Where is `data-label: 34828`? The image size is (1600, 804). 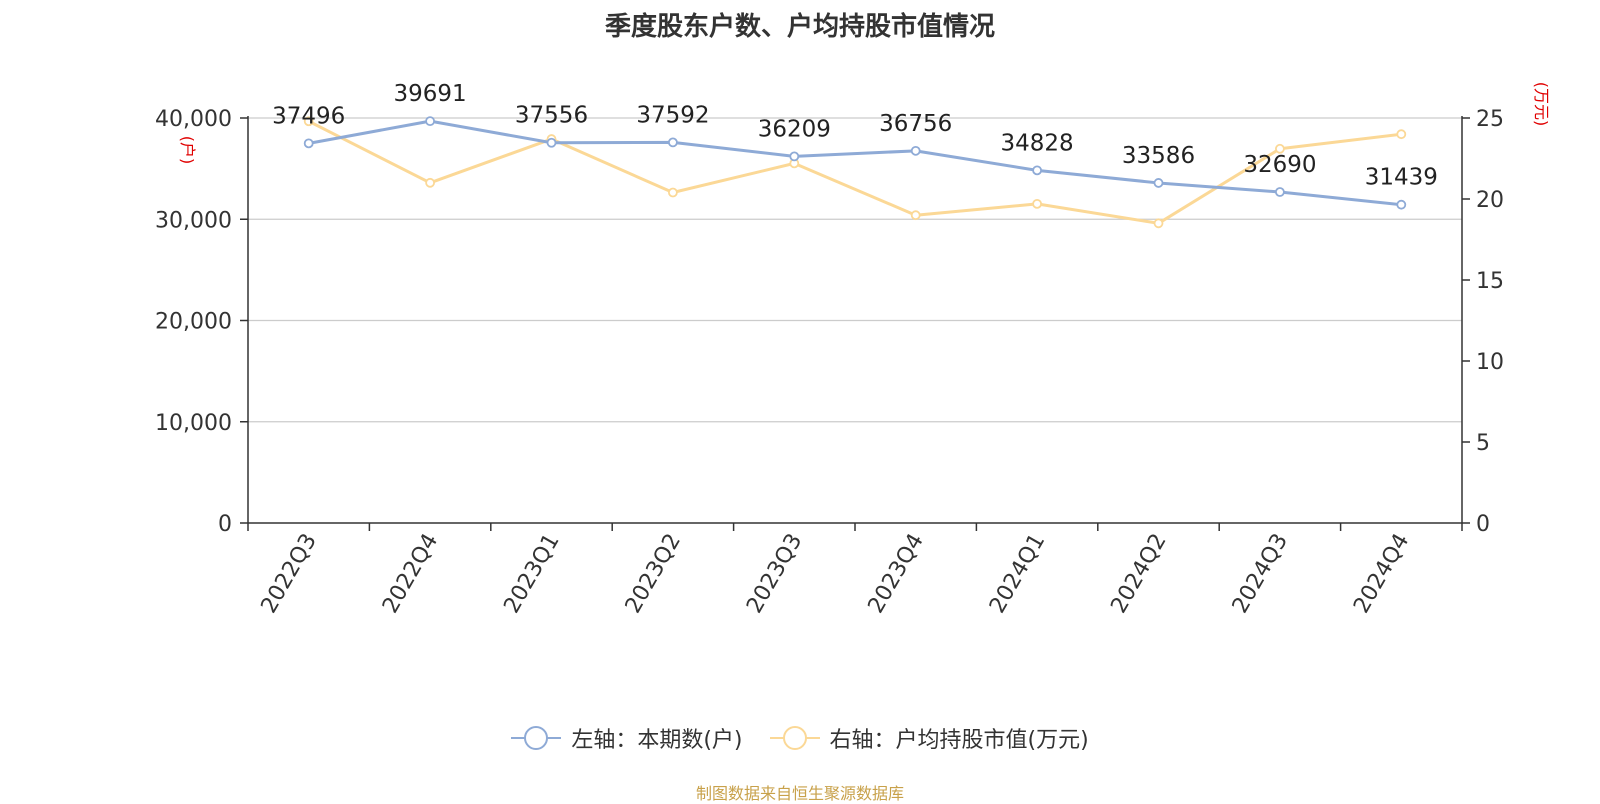 data-label: 34828 is located at coordinates (1037, 143).